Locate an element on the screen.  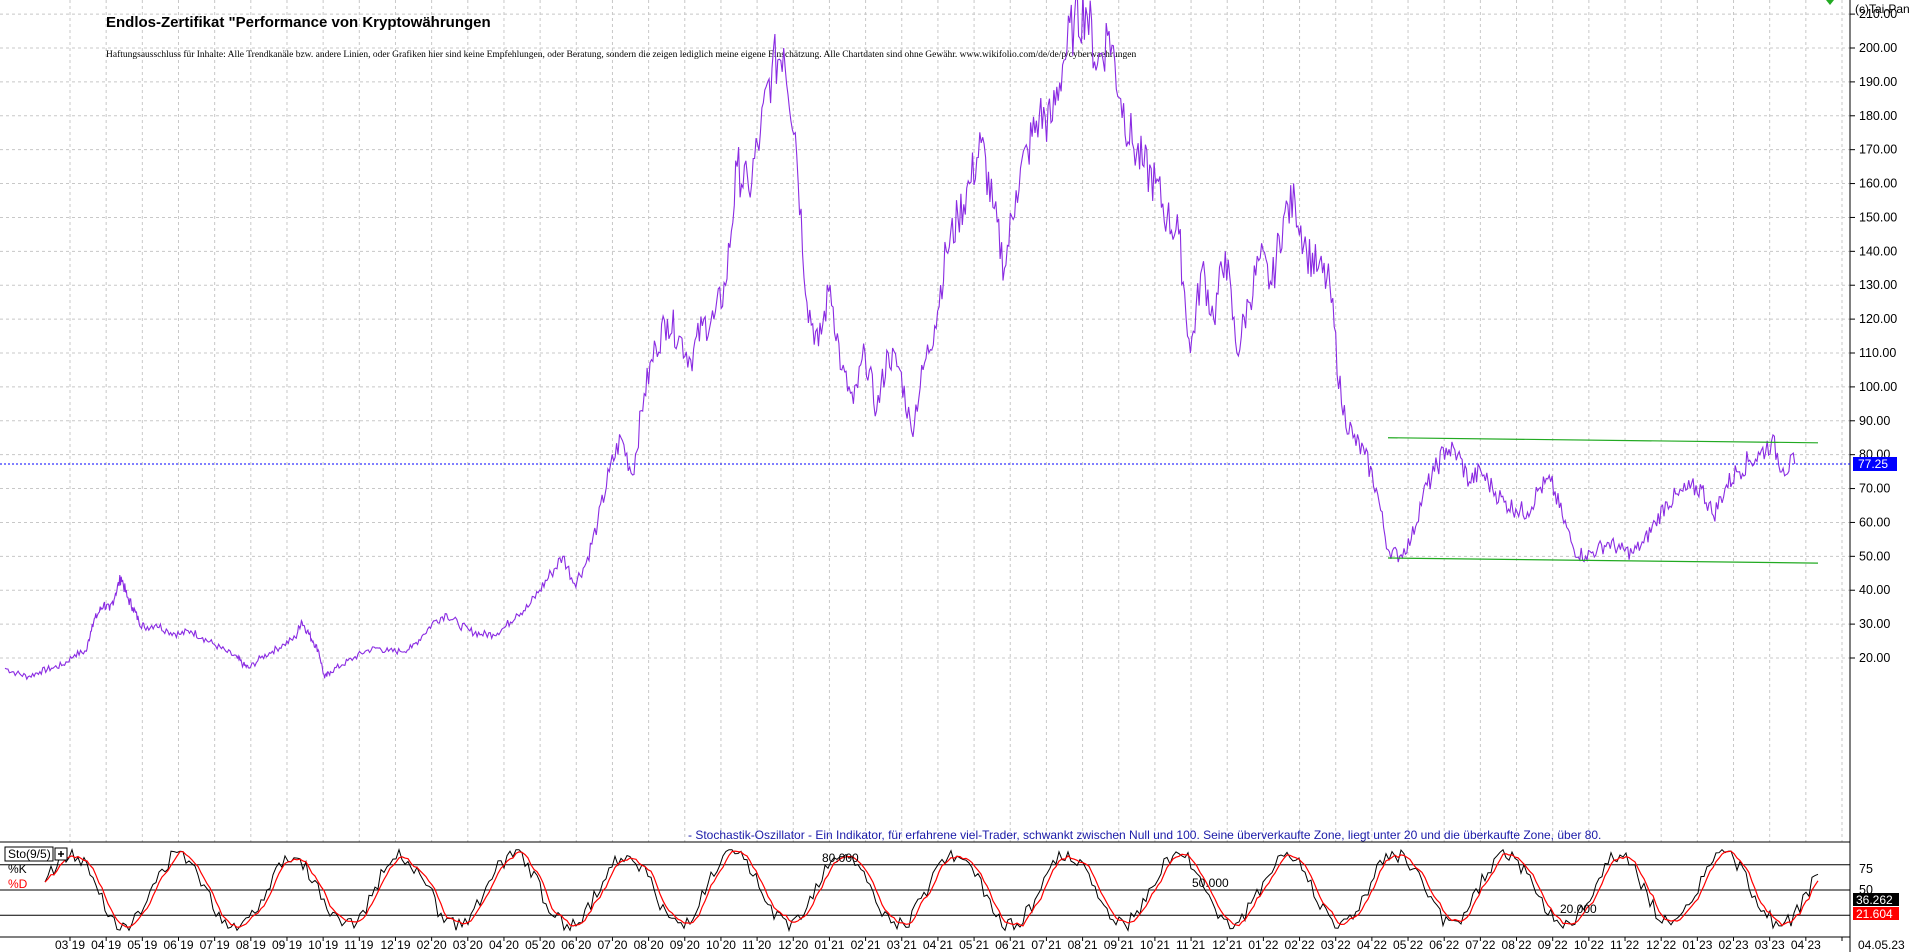
x-tick-label: 12 20 is located at coordinates (793, 945).